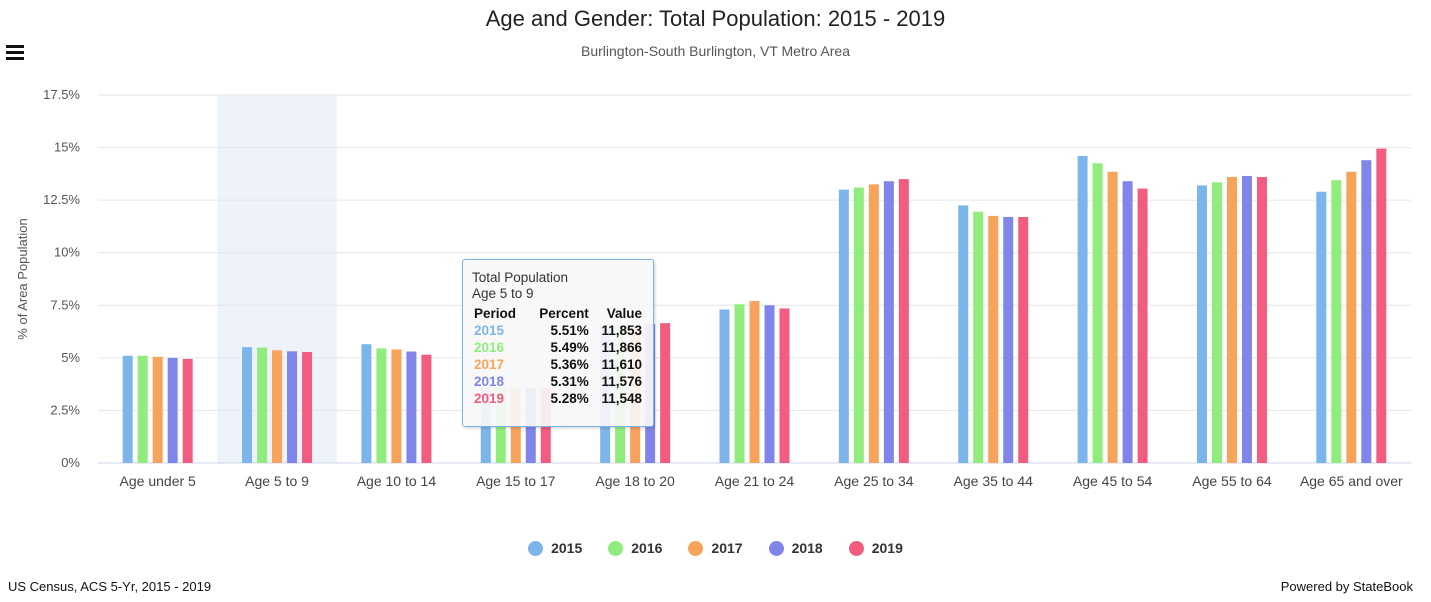  Describe the element at coordinates (67, 147) in the screenshot. I see `y-tick-label: 15%` at that location.